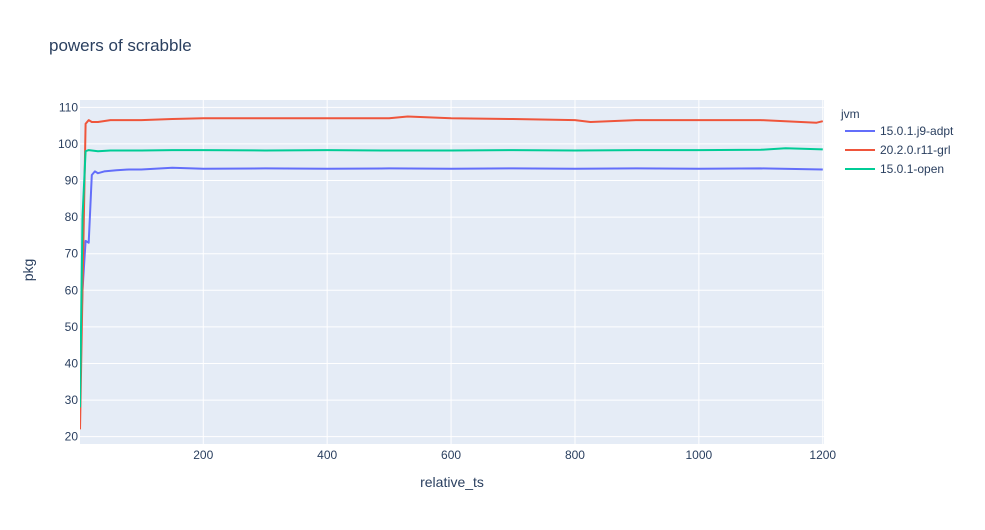 This screenshot has width=985, height=530. I want to click on legend-label: 15.0.1.j9-adpt, so click(917, 131).